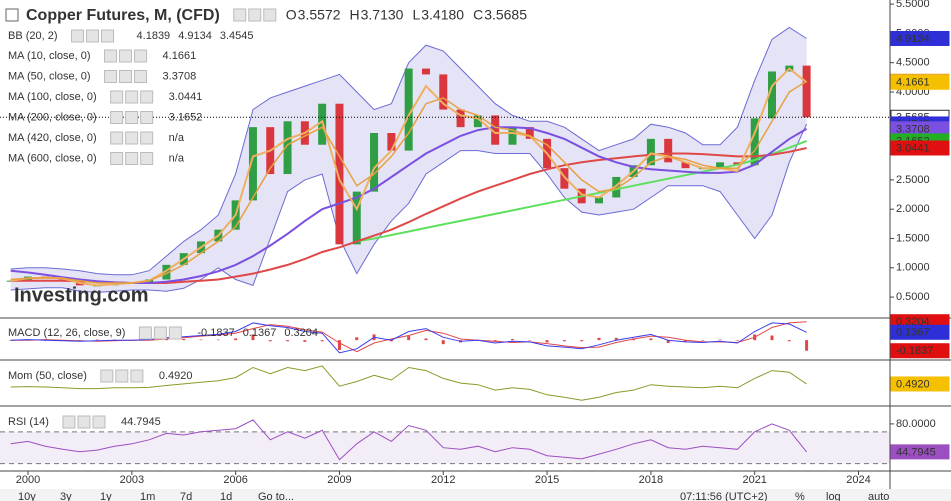 The image size is (951, 501). What do you see at coordinates (27, 496) in the screenshot?
I see `range-button: 10y` at bounding box center [27, 496].